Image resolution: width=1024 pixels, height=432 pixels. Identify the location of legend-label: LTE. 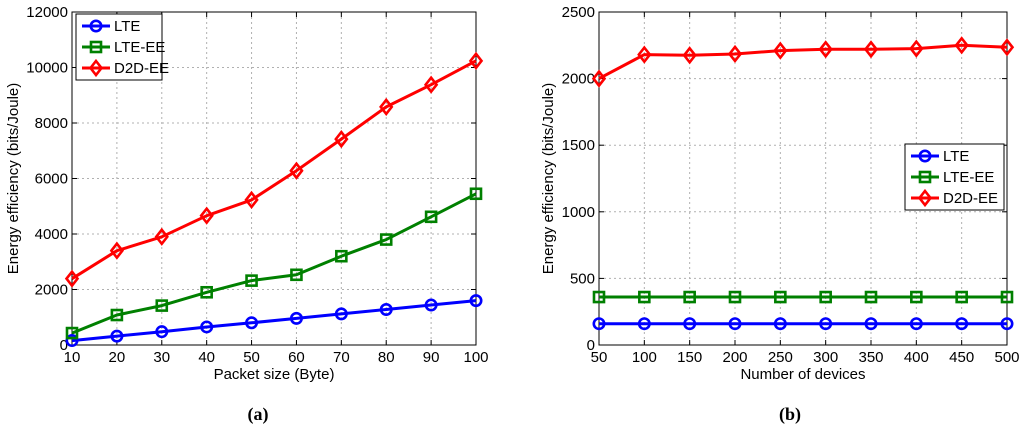
(127, 26).